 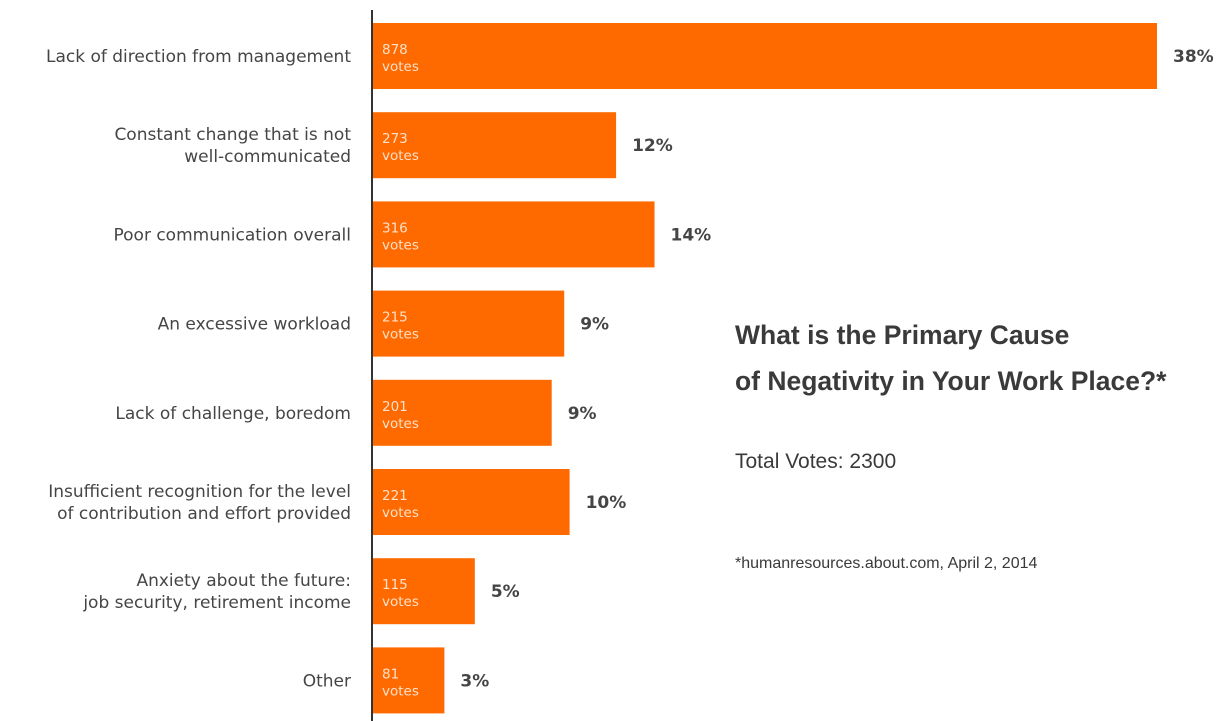 What do you see at coordinates (216, 603) in the screenshot?
I see `category-label: job security, retirement income` at bounding box center [216, 603].